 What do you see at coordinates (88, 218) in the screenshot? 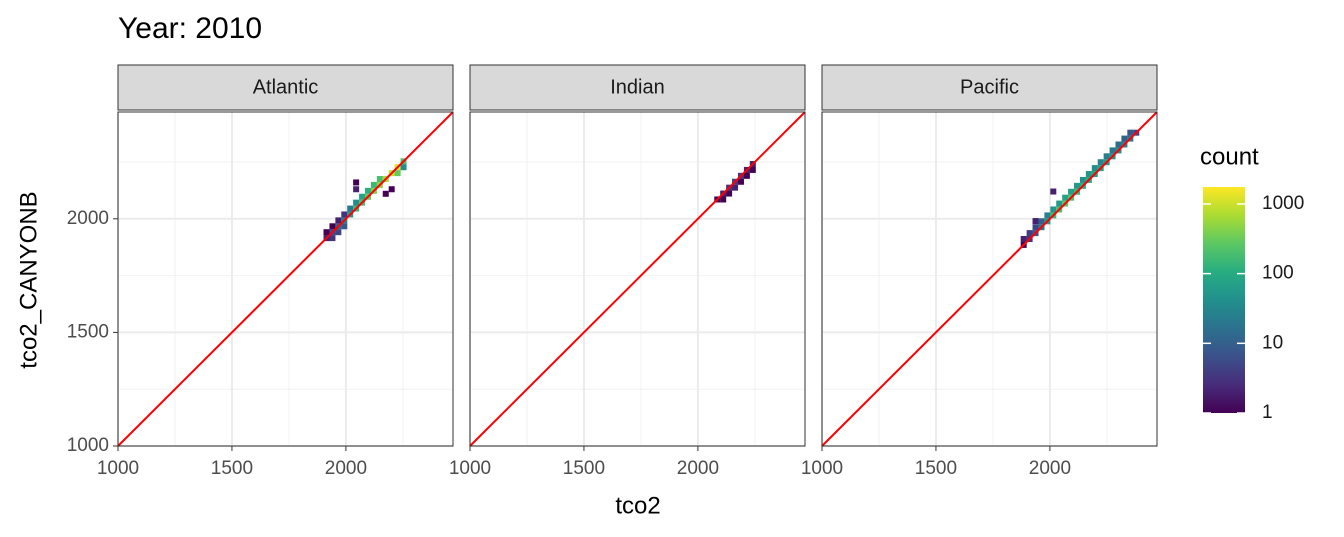
I see `y-tick-label: 2000` at bounding box center [88, 218].